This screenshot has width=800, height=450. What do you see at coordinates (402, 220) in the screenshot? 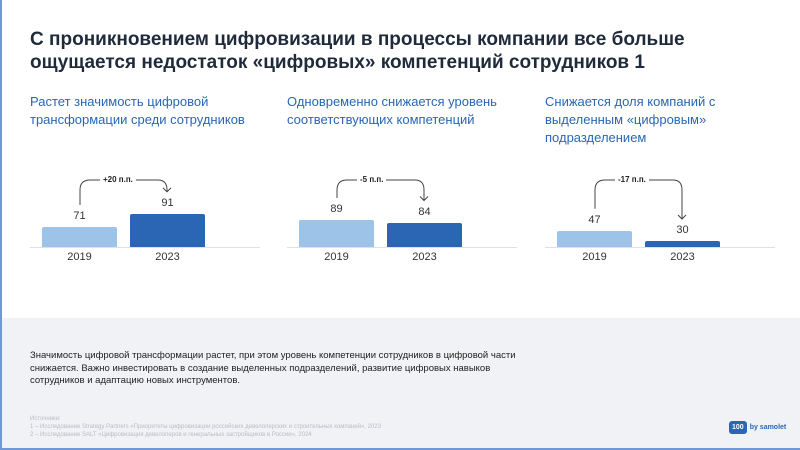
I see `bar-chart: 89 2019 84 2023 -5 п.п.` at bounding box center [402, 220].